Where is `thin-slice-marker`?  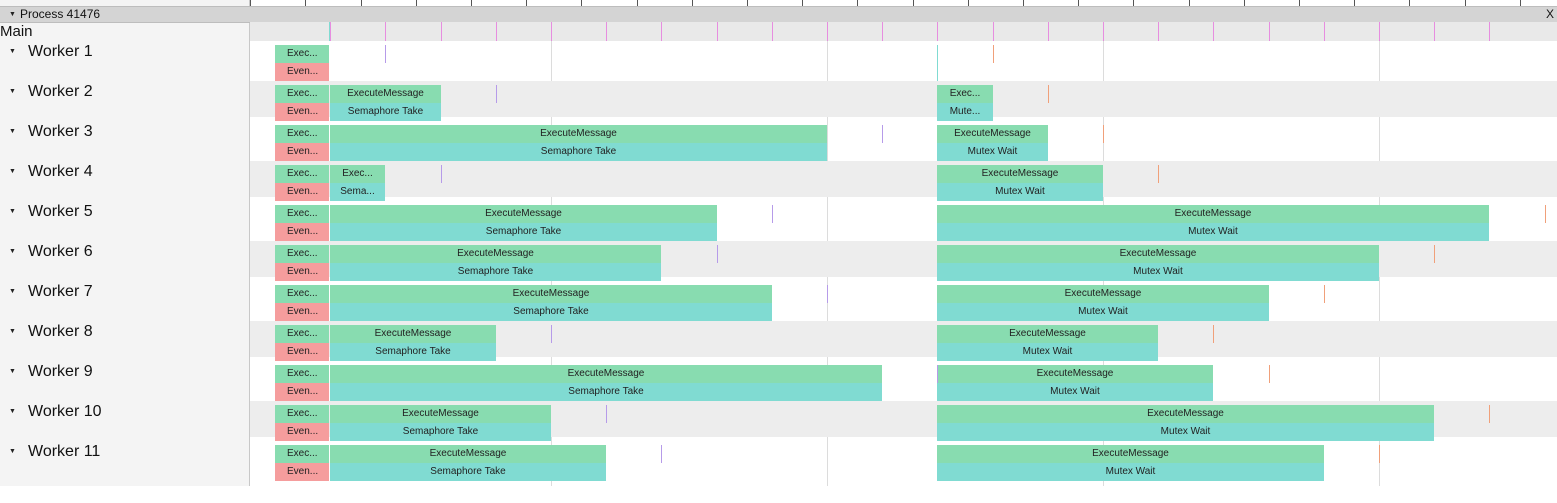
thin-slice-marker is located at coordinates (937, 63).